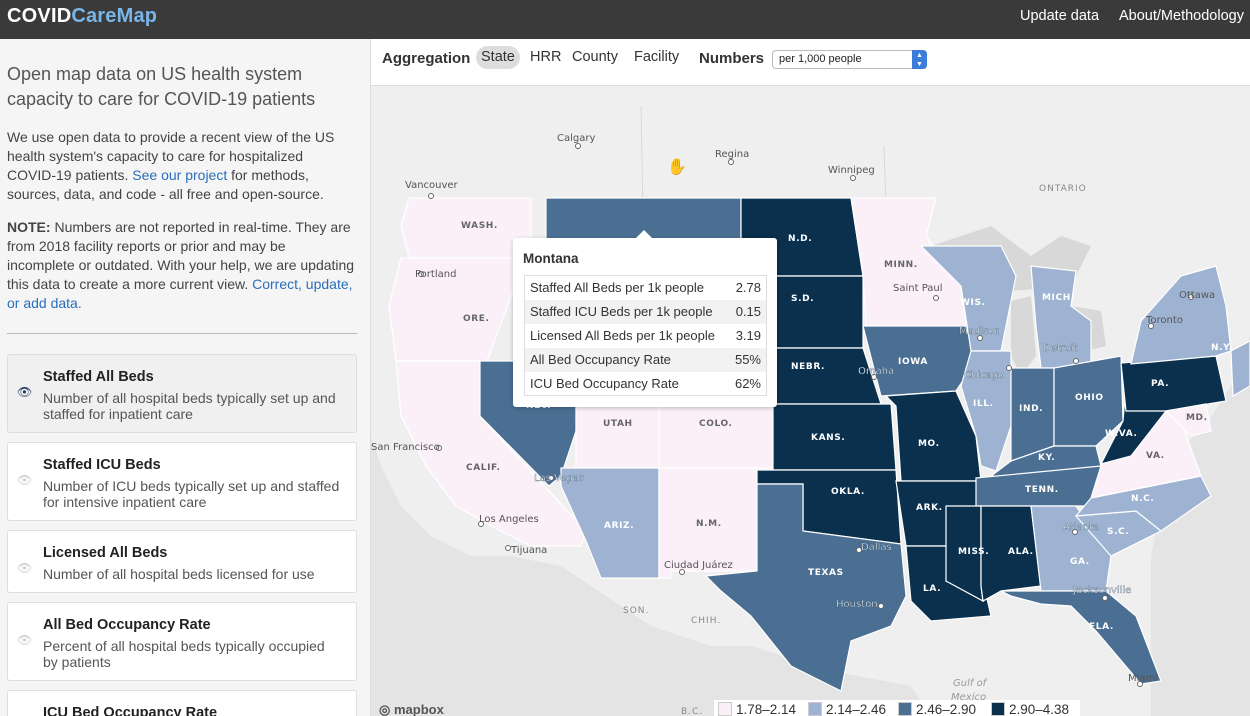  I want to click on tooltip-value: 2.78, so click(748, 288).